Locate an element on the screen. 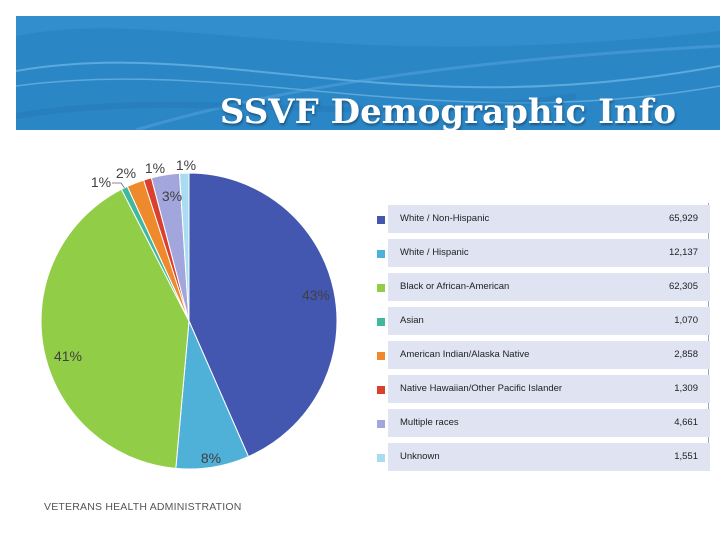  legend-category-name: Asian is located at coordinates (412, 320).